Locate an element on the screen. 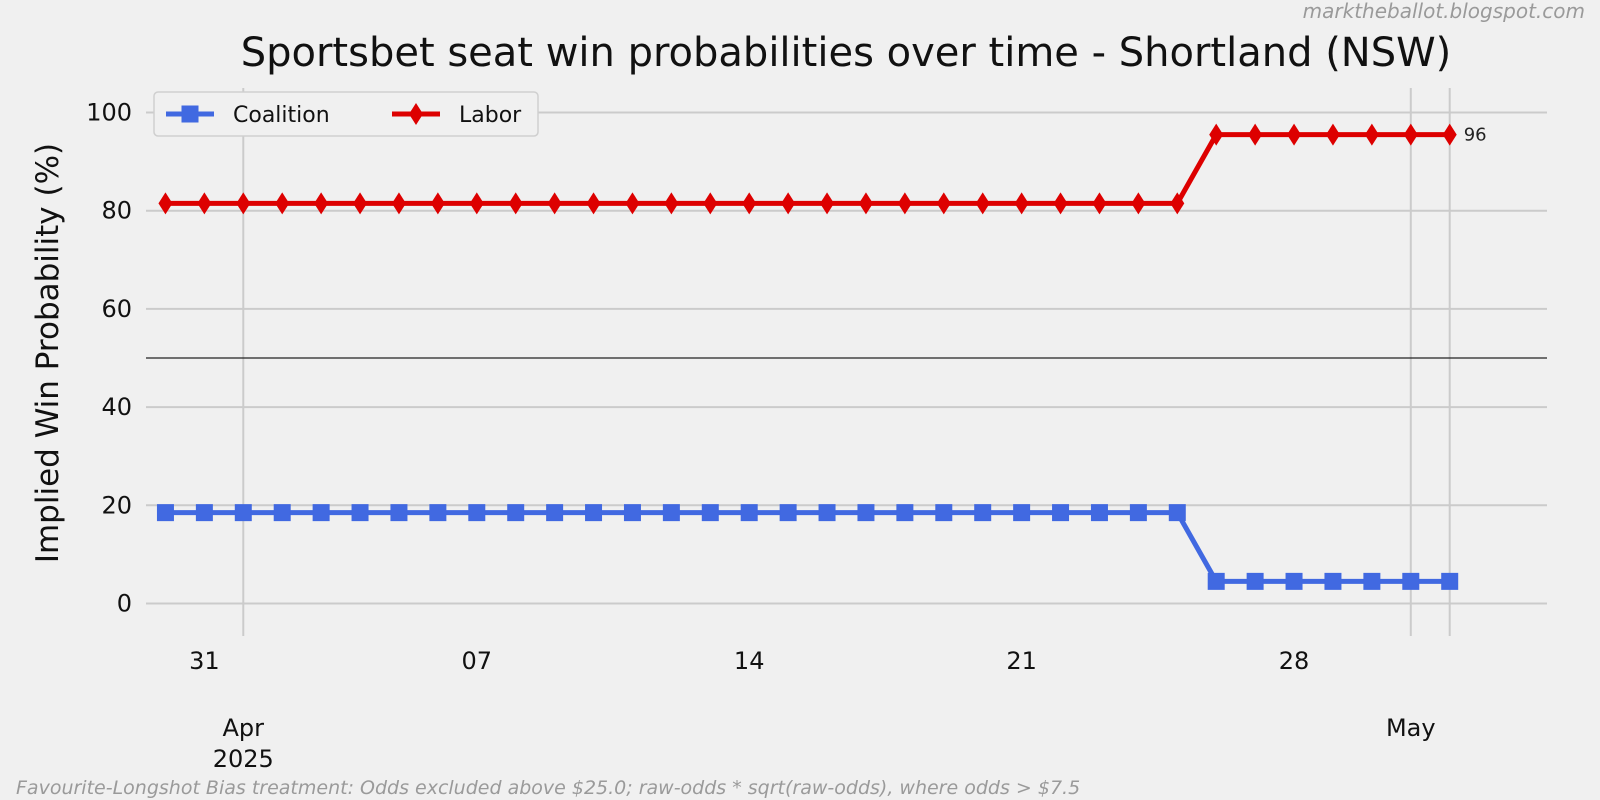  legend-marker-labor is located at coordinates (416, 114).